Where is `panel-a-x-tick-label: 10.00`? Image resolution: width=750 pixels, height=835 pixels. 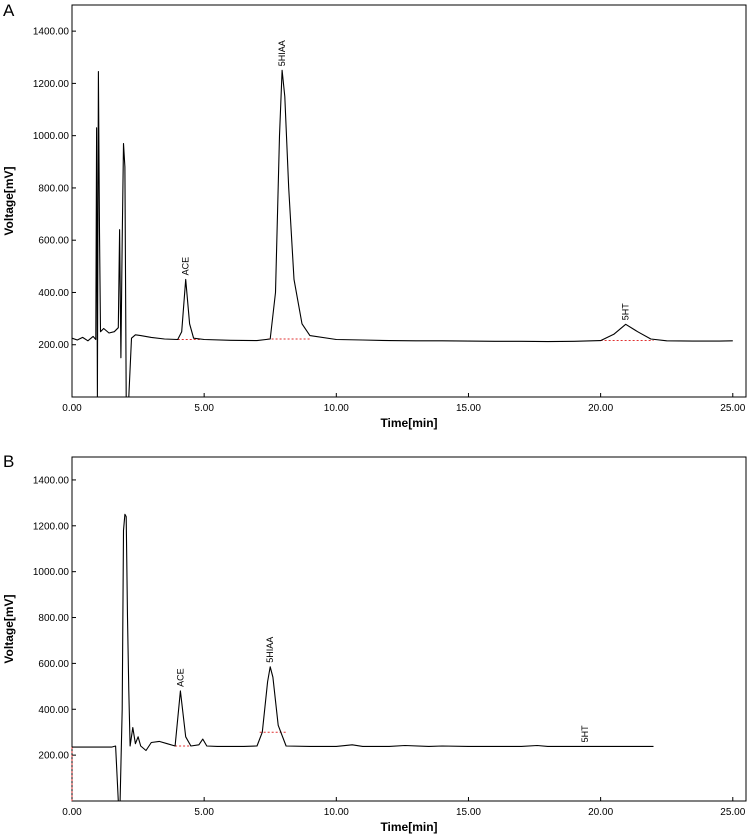 panel-a-x-tick-label: 10.00 is located at coordinates (336, 408).